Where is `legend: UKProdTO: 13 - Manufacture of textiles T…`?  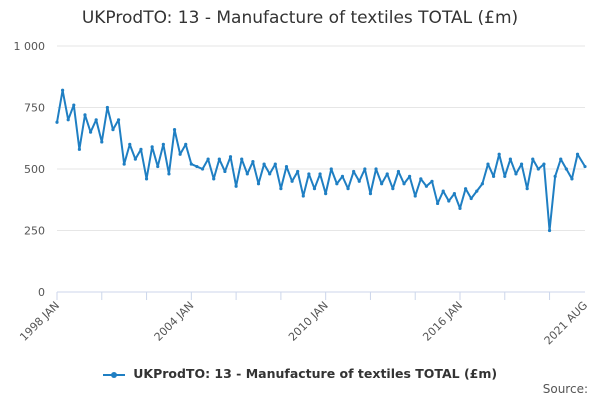
legend: UKProdTO: 13 - Manufacture of textiles T… is located at coordinates (300, 373).